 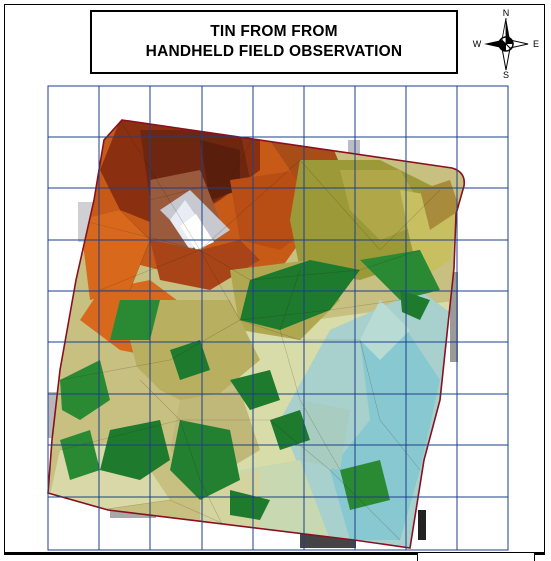 What do you see at coordinates (506, 13) in the screenshot?
I see `compass-north-label: N` at bounding box center [506, 13].